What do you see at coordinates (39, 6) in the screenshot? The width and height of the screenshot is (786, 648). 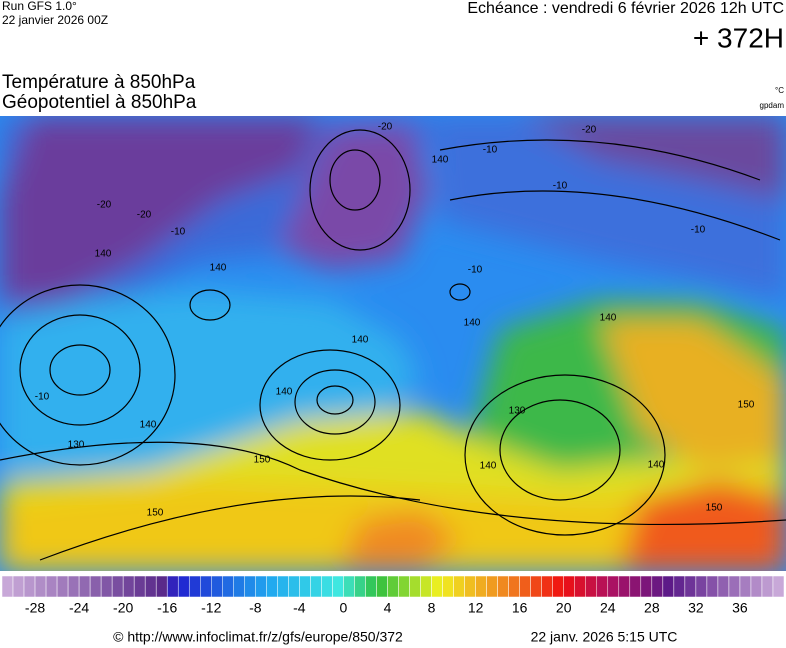 I see `run-label: Run GFS 1.0°` at bounding box center [39, 6].